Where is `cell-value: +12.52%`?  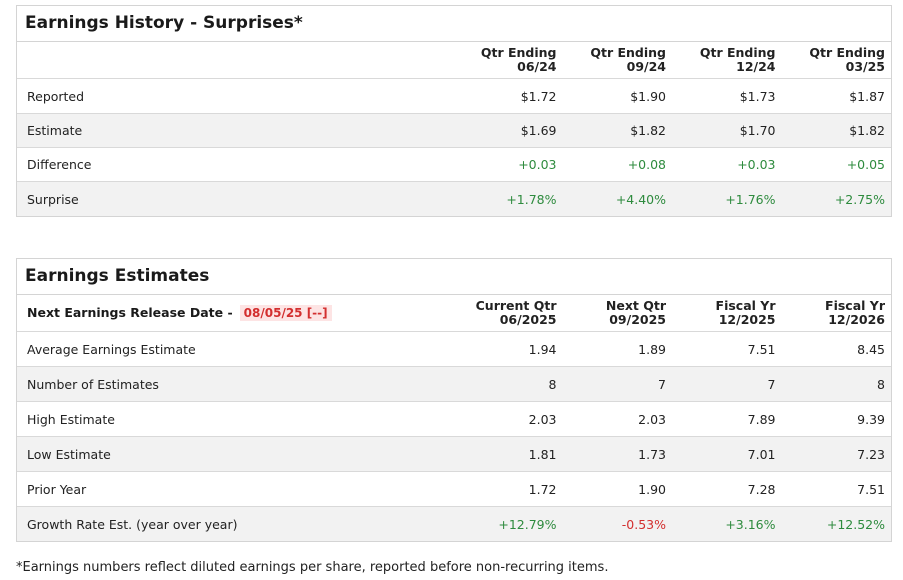 cell-value: +12.52% is located at coordinates (855, 524).